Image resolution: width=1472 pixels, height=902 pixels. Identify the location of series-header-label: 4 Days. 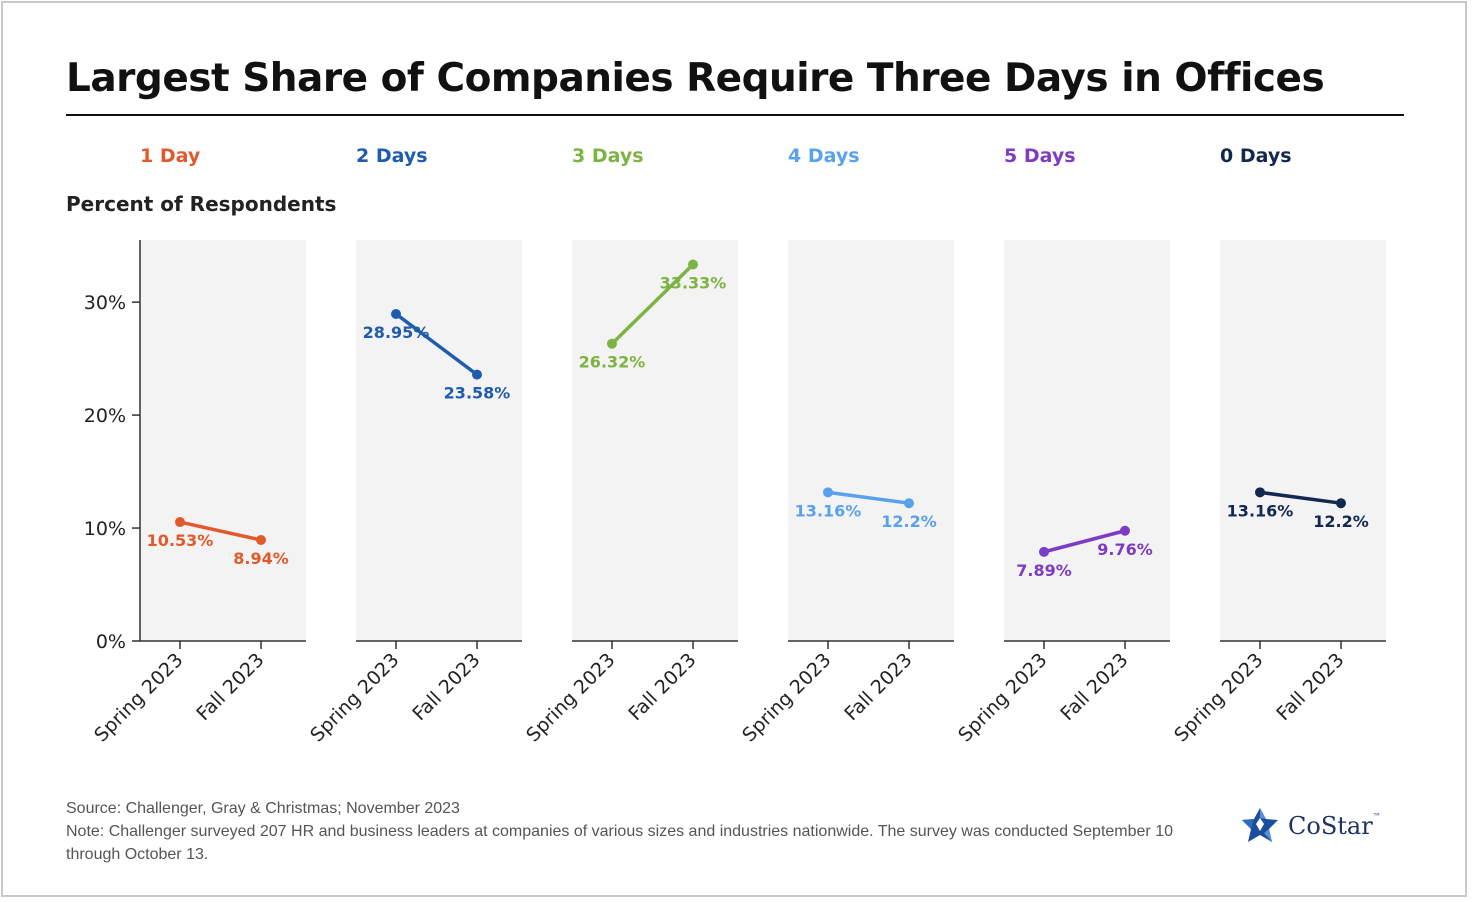
(824, 156).